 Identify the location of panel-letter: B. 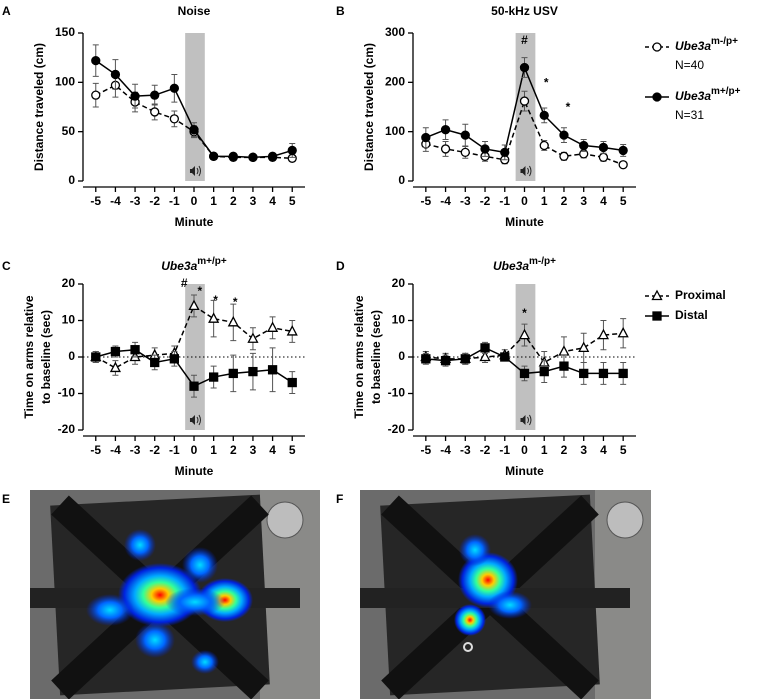
(340, 11).